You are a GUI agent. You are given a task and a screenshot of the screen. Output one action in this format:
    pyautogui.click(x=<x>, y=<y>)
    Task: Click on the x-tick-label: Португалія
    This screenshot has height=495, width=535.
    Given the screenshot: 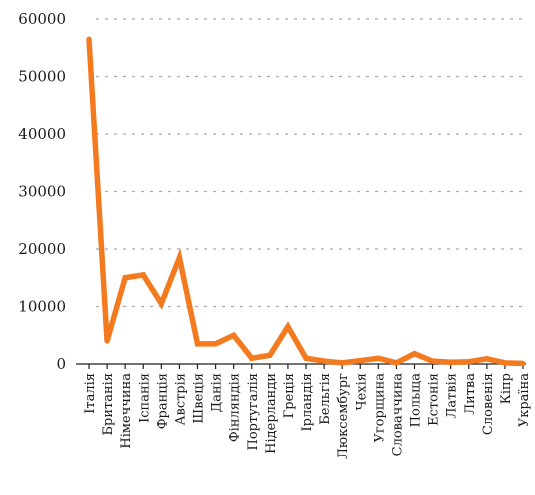 What is the action you would take?
    pyautogui.click(x=253, y=412)
    